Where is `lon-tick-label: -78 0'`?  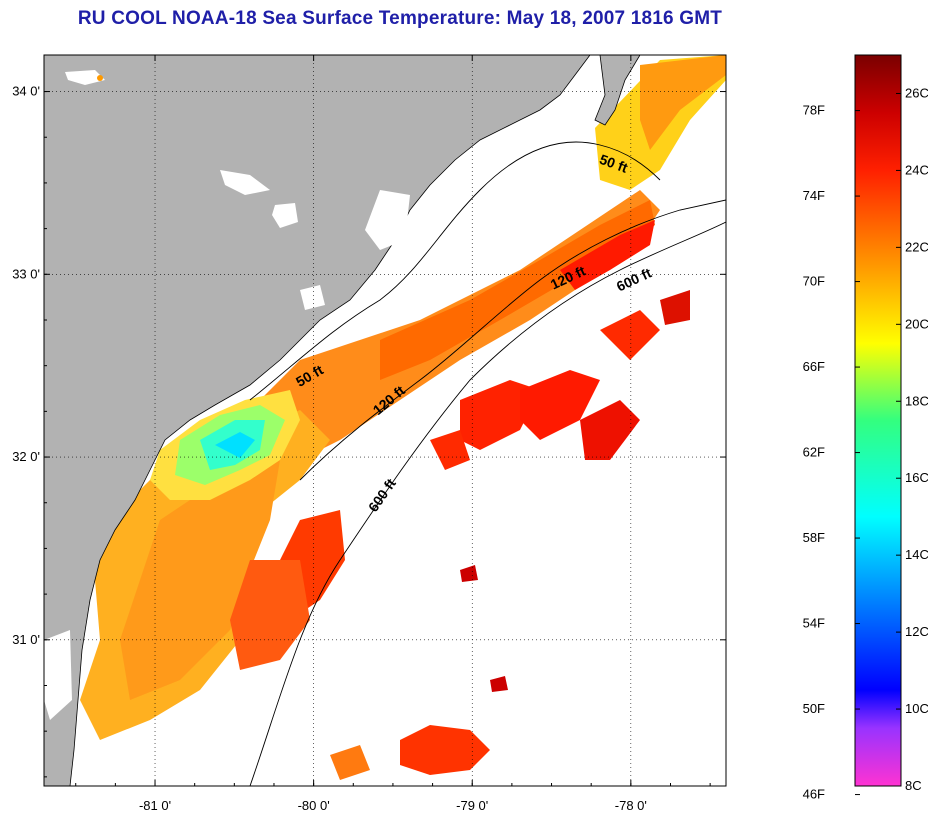
lon-tick-label: -78 0' is located at coordinates (631, 805).